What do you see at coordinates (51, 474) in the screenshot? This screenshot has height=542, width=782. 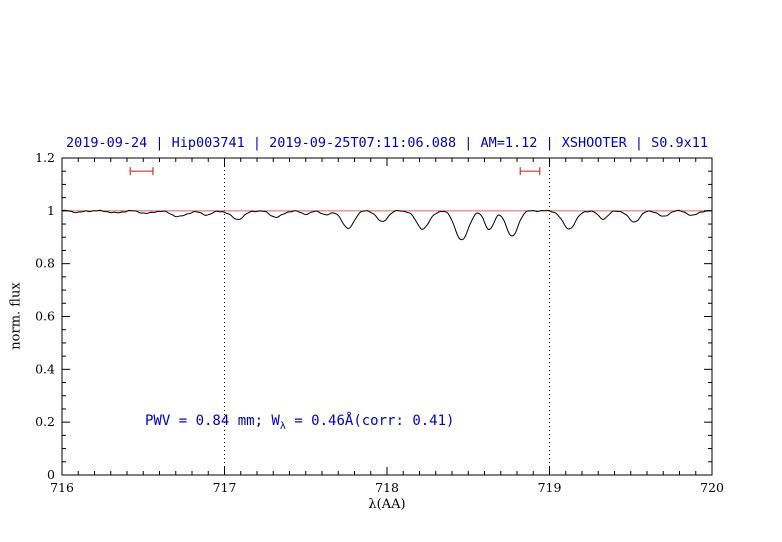 I see `y-tick-label: 0` at bounding box center [51, 474].